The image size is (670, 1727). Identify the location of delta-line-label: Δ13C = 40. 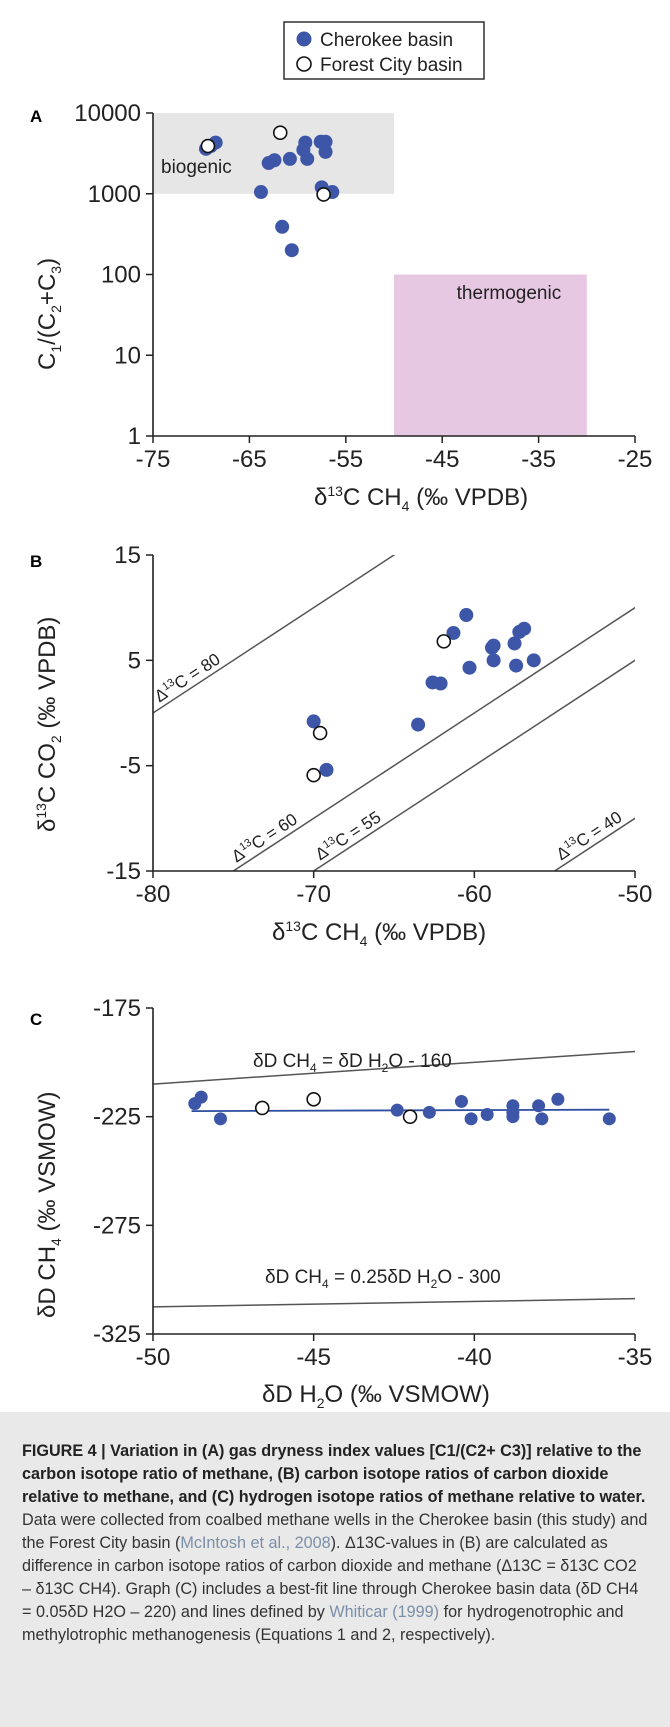
(588, 835).